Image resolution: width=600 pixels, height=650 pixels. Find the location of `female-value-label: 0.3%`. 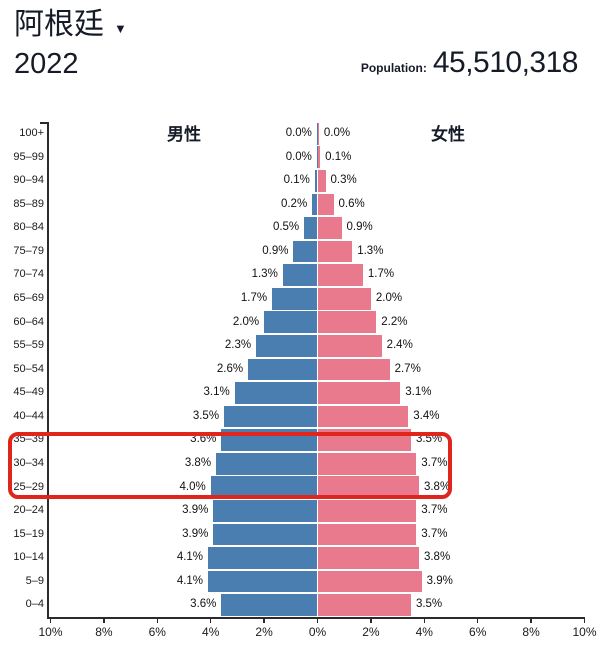

female-value-label: 0.3% is located at coordinates (343, 180).